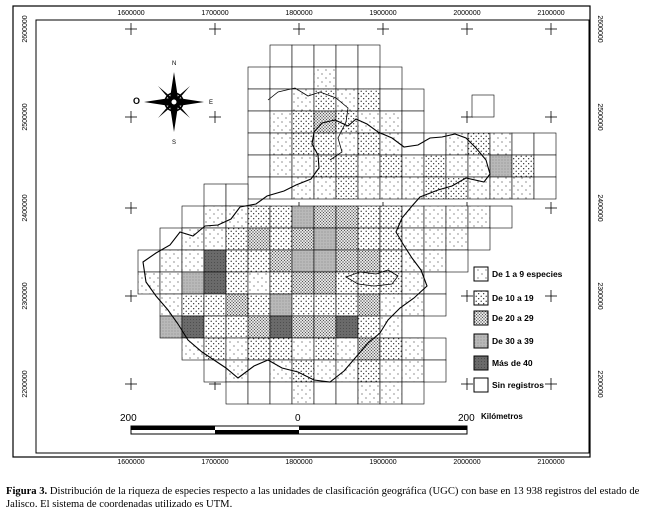  I want to click on x-tick-top-label: 1700000, so click(214, 13).